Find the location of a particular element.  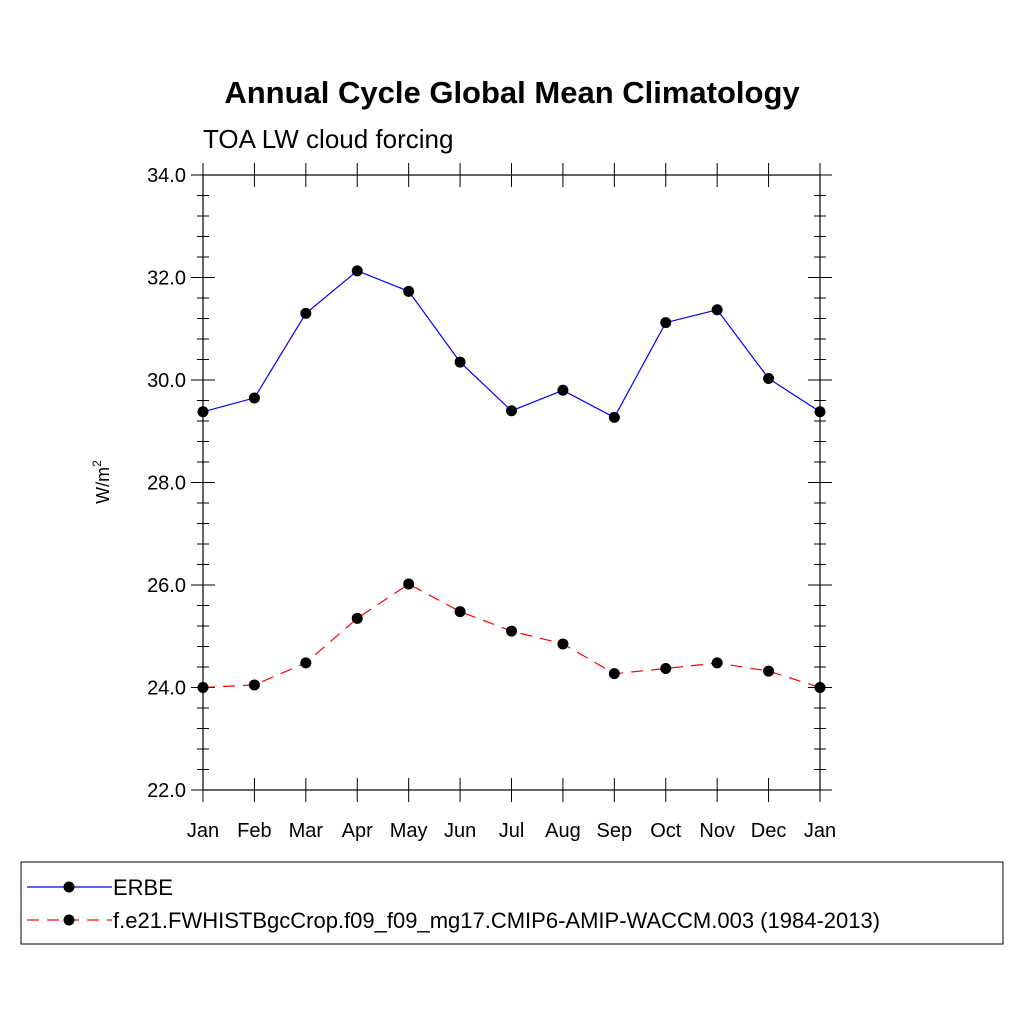

y-axis-label: W/m2 is located at coordinates (101, 482).